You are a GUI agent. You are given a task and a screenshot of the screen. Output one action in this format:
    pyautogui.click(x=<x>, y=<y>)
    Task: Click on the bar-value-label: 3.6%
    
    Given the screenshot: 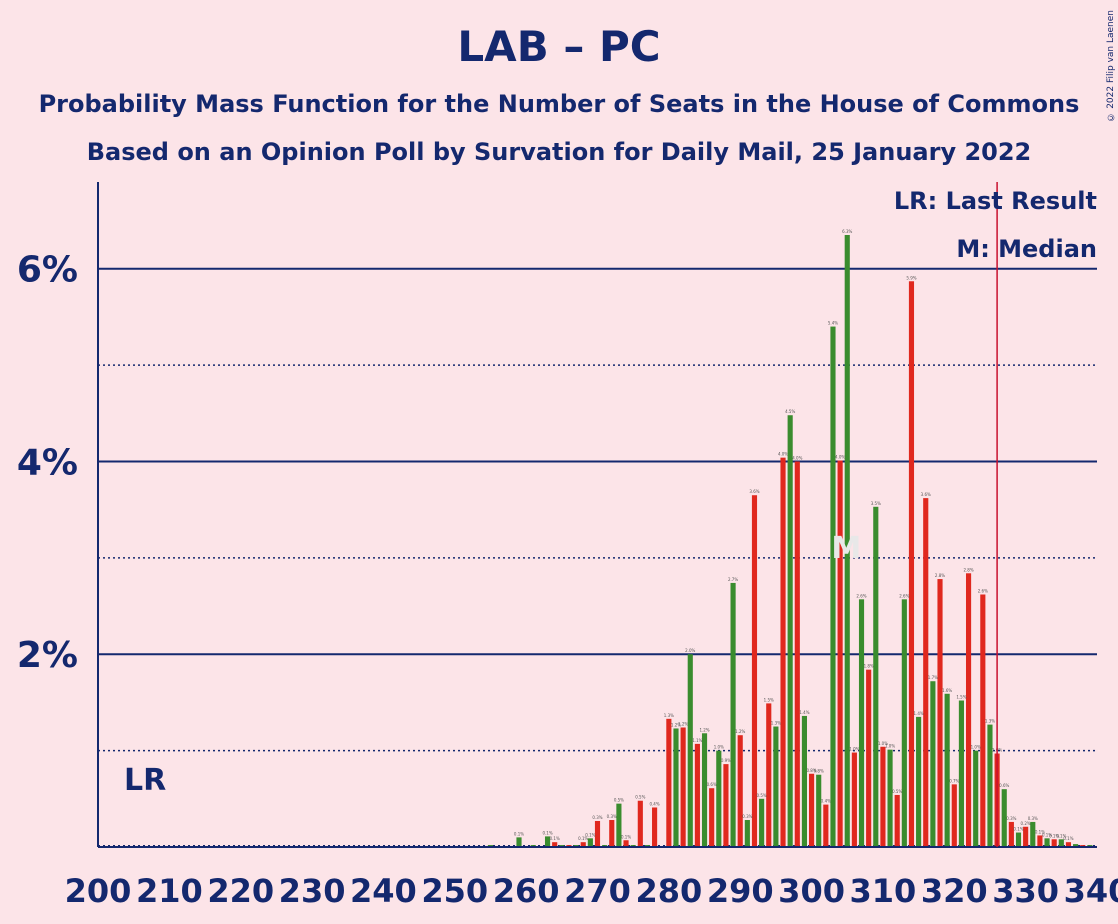 What is the action you would take?
    pyautogui.click(x=754, y=491)
    